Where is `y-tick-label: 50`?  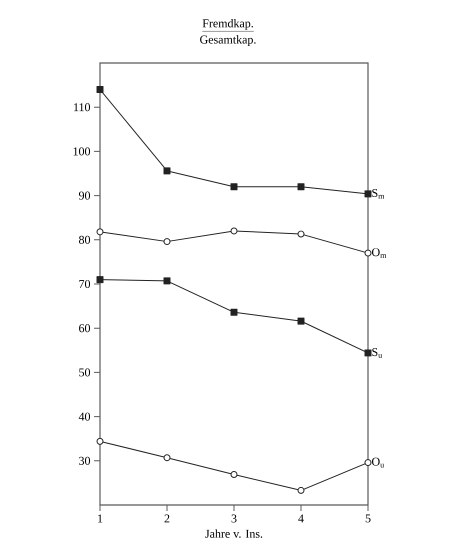 y-tick-label: 50 is located at coordinates (84, 372).